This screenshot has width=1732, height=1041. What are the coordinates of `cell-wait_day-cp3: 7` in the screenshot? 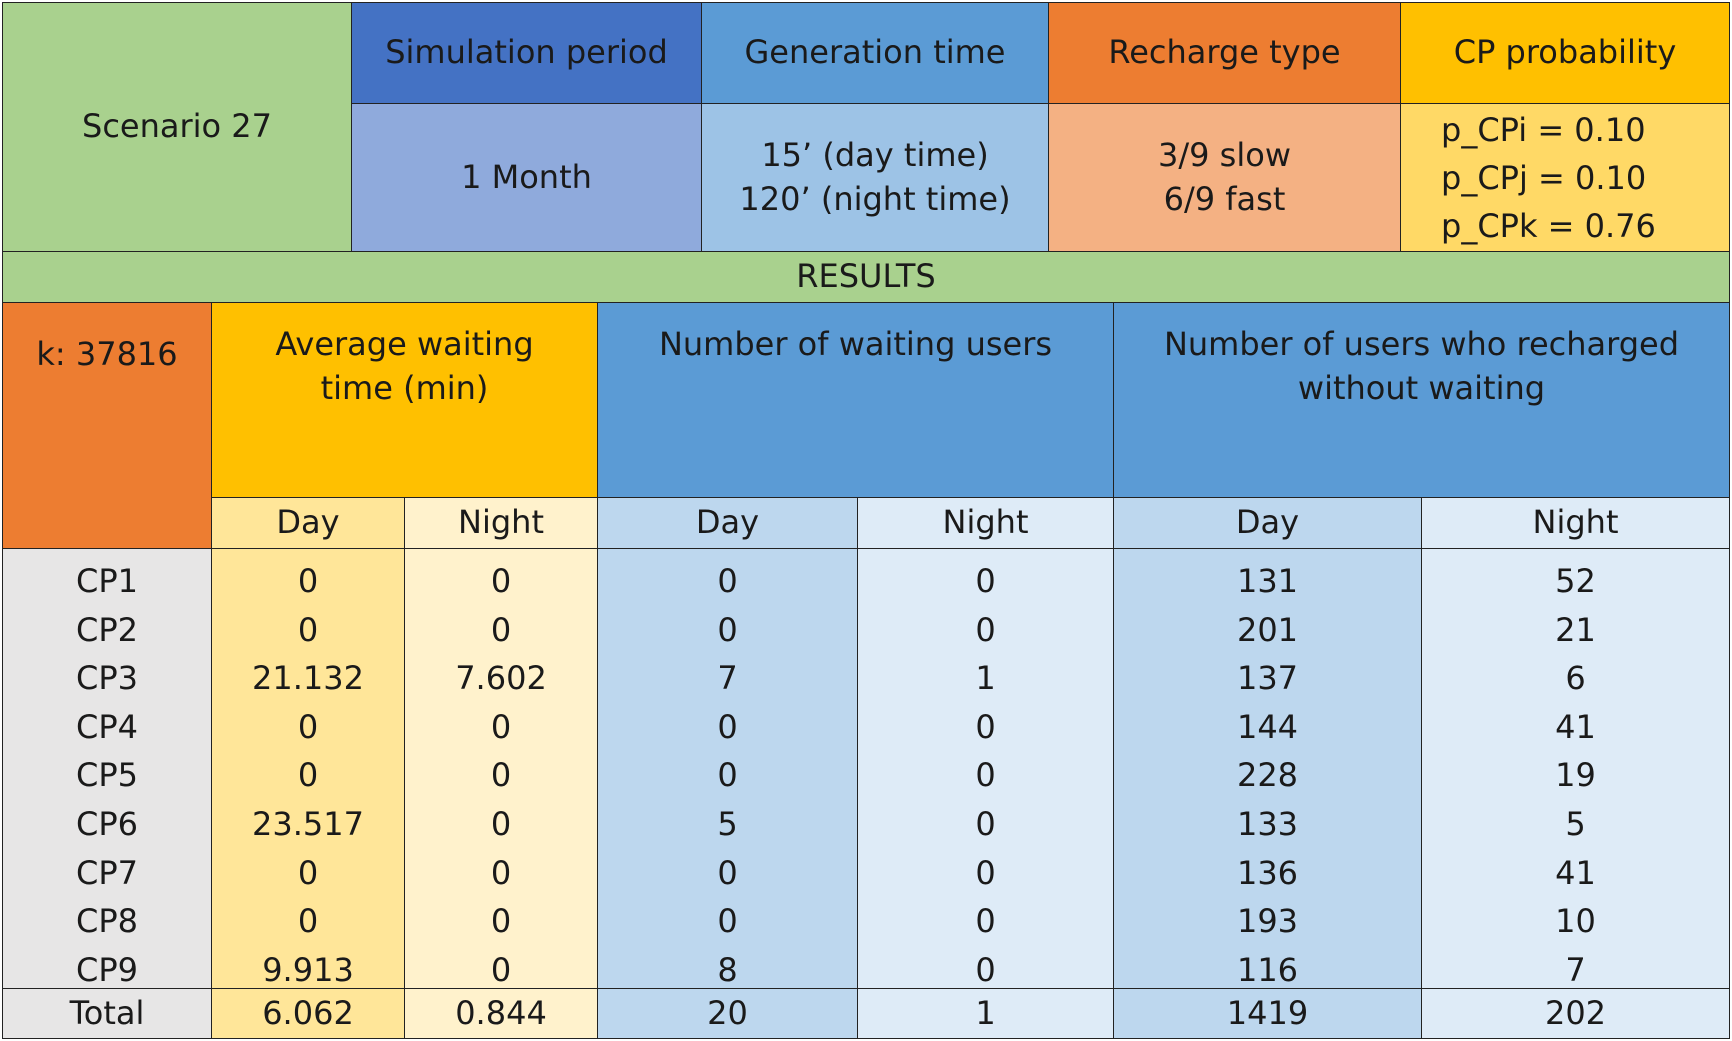 It's located at (727, 678).